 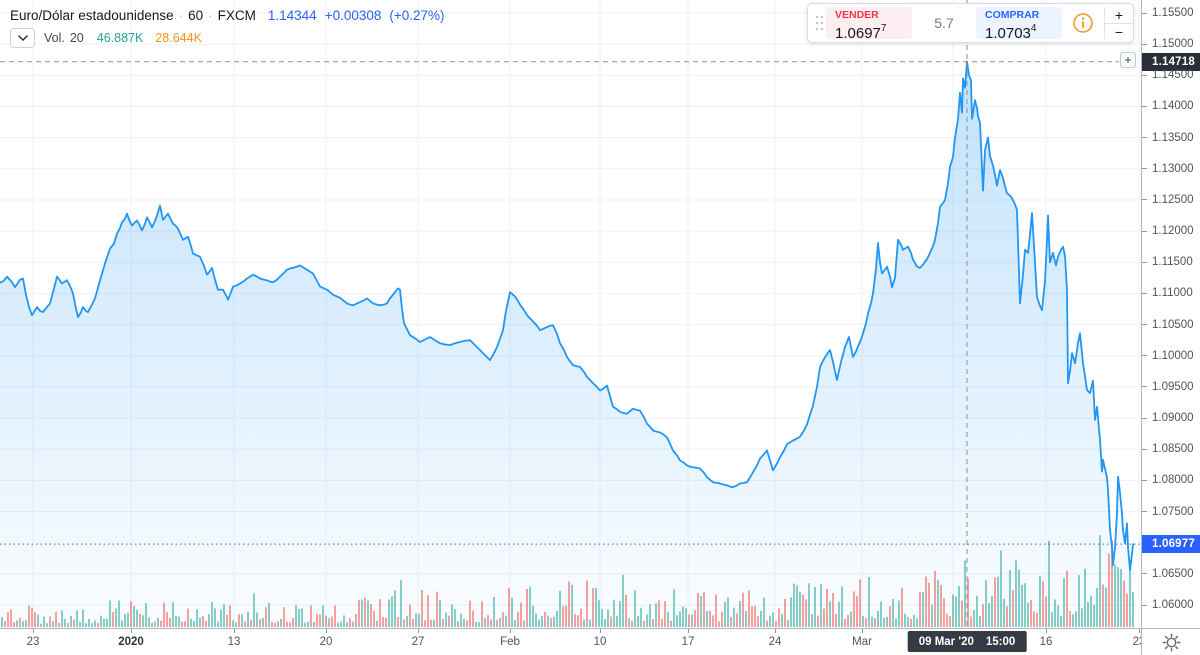 I want to click on drag-handle, so click(x=819, y=23).